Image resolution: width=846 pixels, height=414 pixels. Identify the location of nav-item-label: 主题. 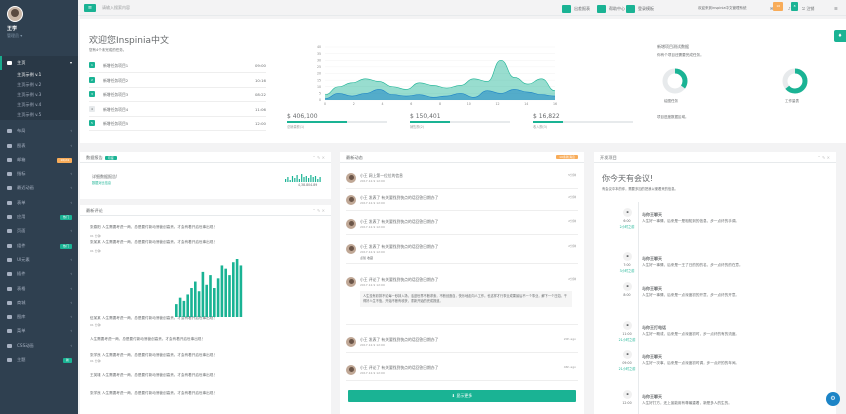
(21, 360).